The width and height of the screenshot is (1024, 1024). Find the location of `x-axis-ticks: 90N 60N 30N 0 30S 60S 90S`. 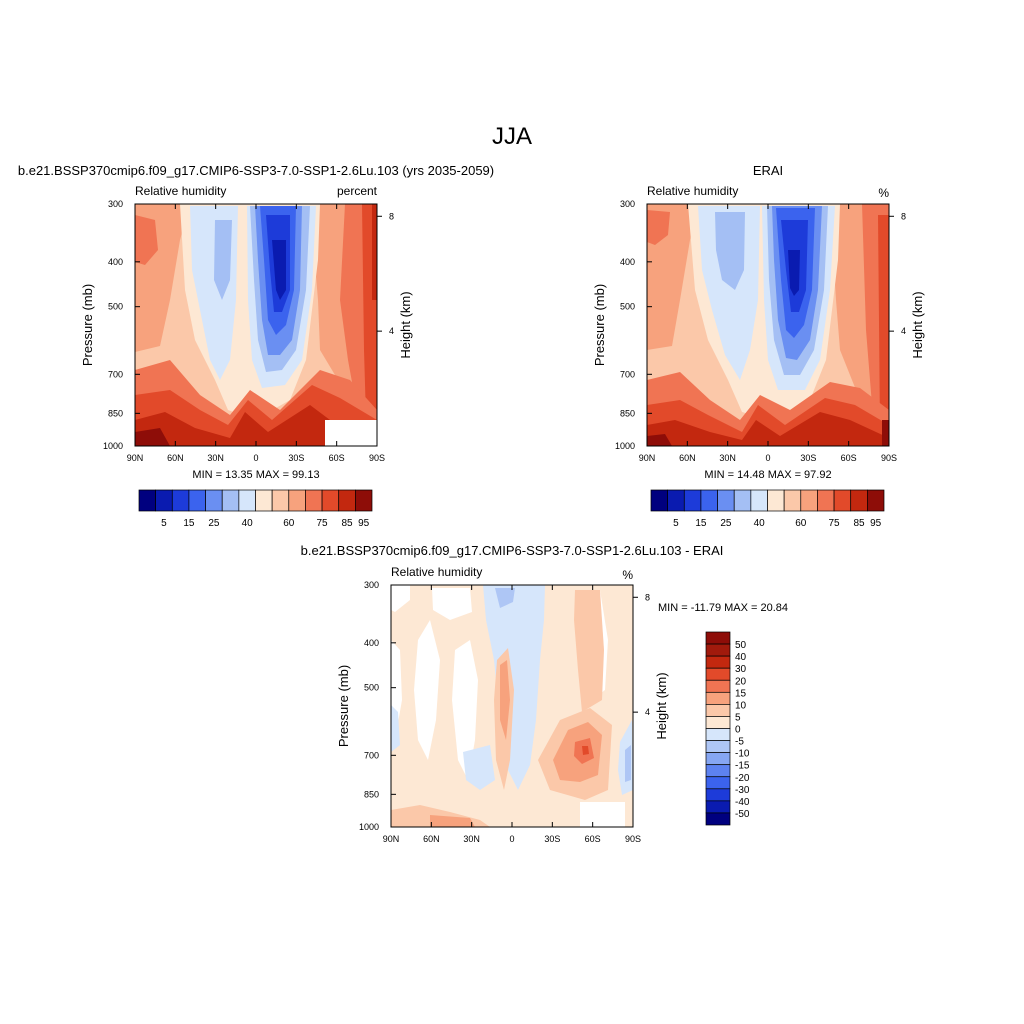

x-axis-ticks: 90N 60N 30N 0 30S 60S 90S is located at coordinates (256, 333).